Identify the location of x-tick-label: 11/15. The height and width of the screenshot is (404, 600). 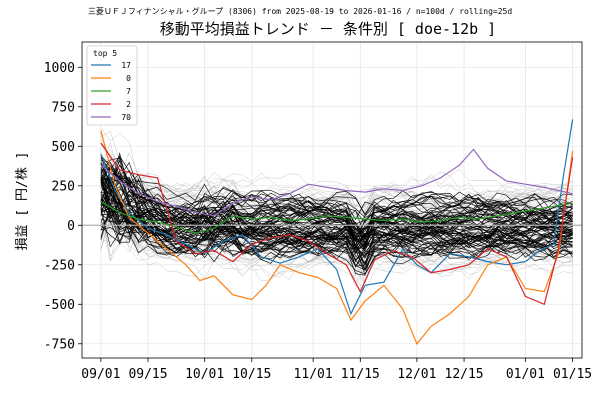
(360, 374).